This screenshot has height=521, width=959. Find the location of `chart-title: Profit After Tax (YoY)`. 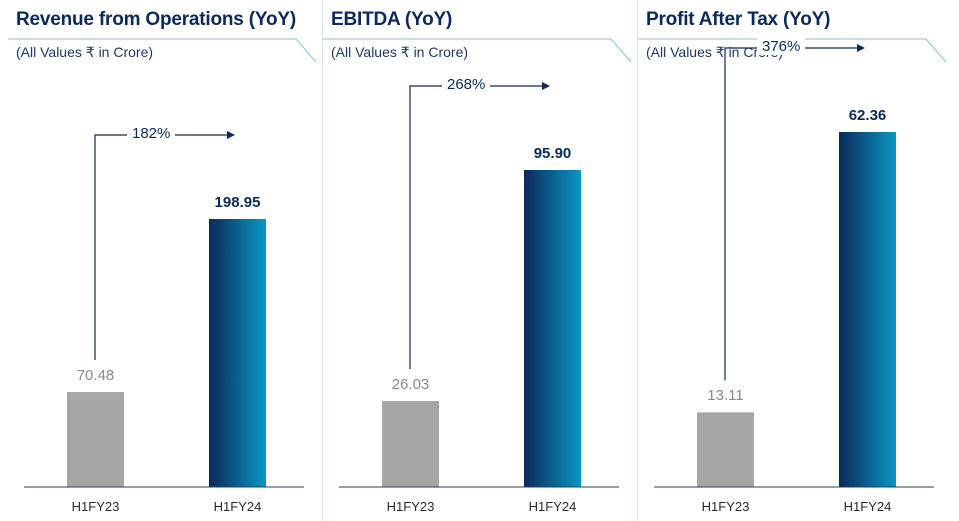

chart-title: Profit After Tax (YoY) is located at coordinates (738, 19).